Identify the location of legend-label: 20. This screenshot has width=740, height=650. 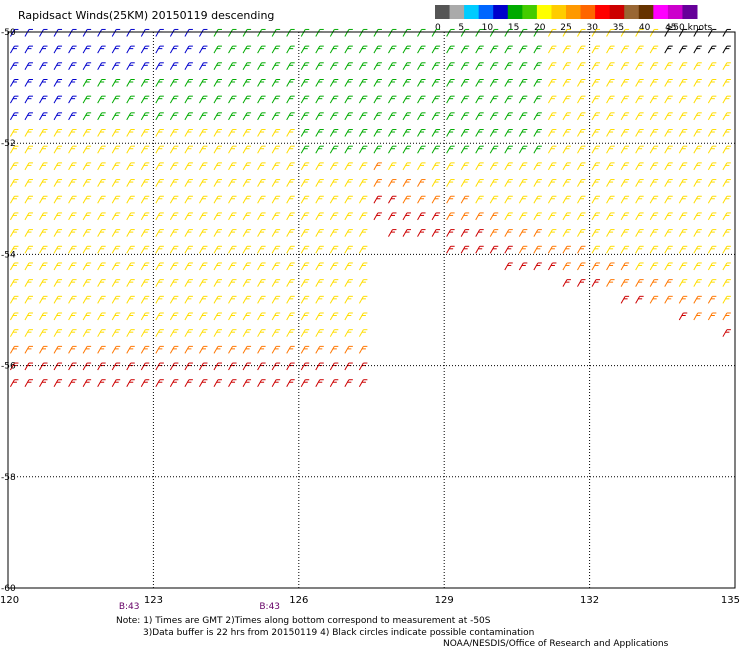
(540, 28).